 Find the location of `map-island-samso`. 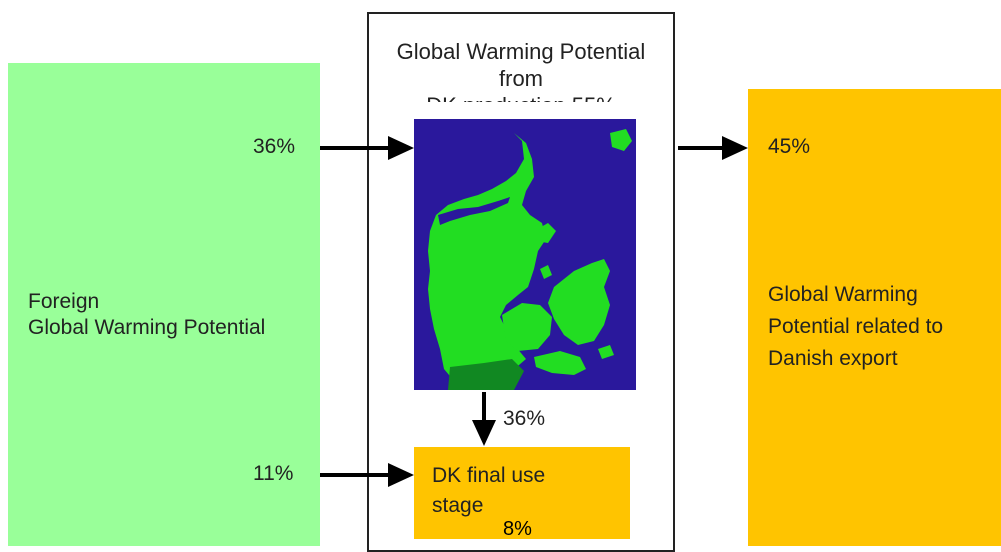

map-island-samso is located at coordinates (546, 272).